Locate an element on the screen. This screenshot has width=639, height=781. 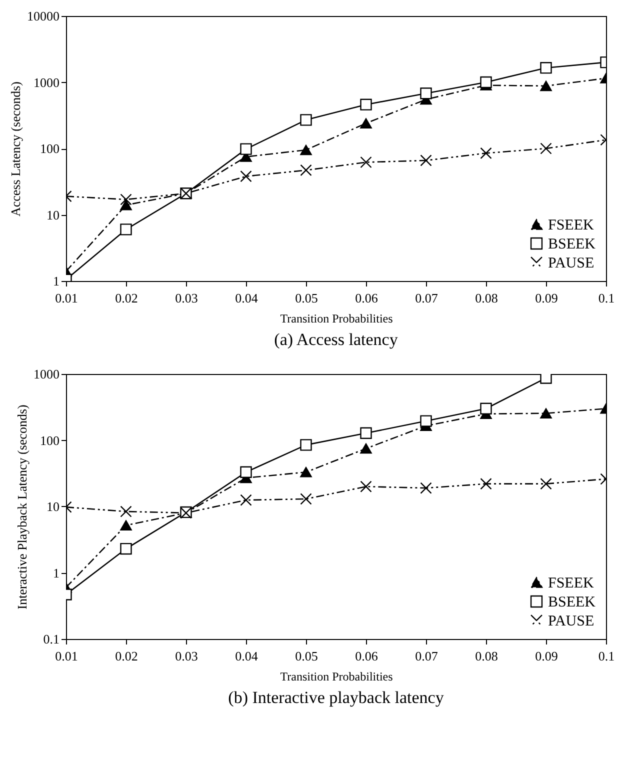
y-axis-title: Access Latency (seconds) is located at coordinates (15, 149).